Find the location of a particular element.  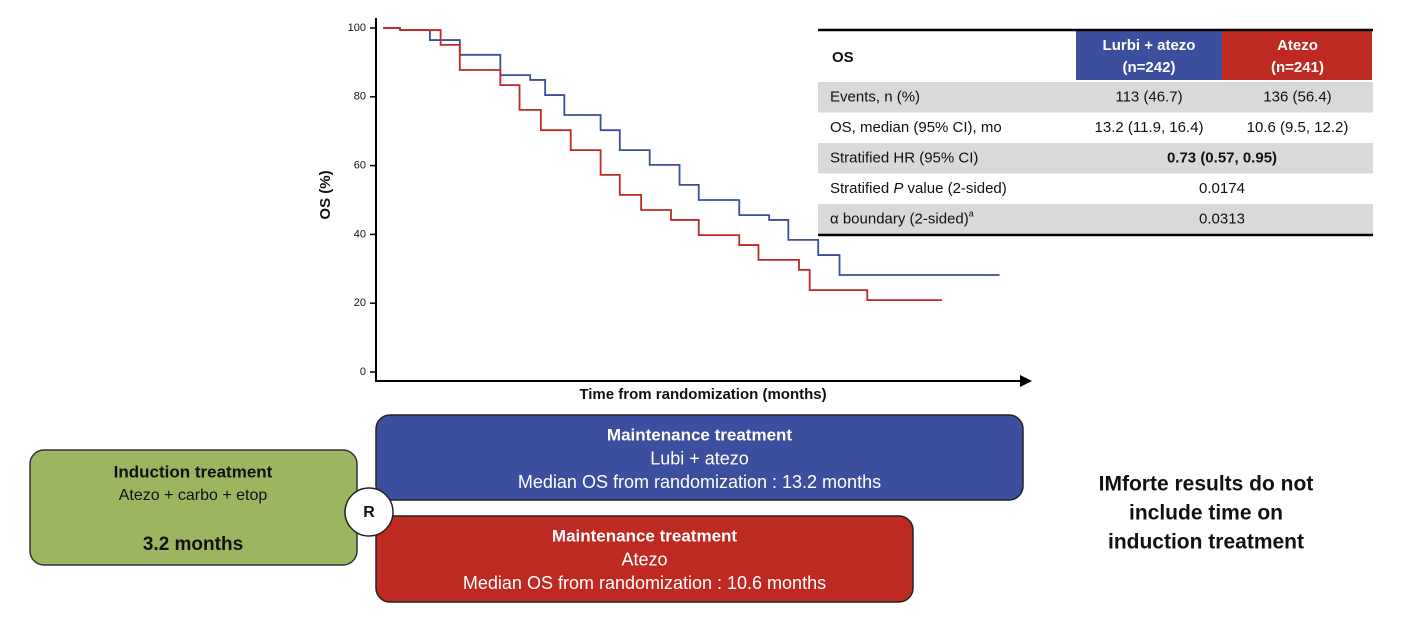

header-name: Atezo is located at coordinates (1297, 45).